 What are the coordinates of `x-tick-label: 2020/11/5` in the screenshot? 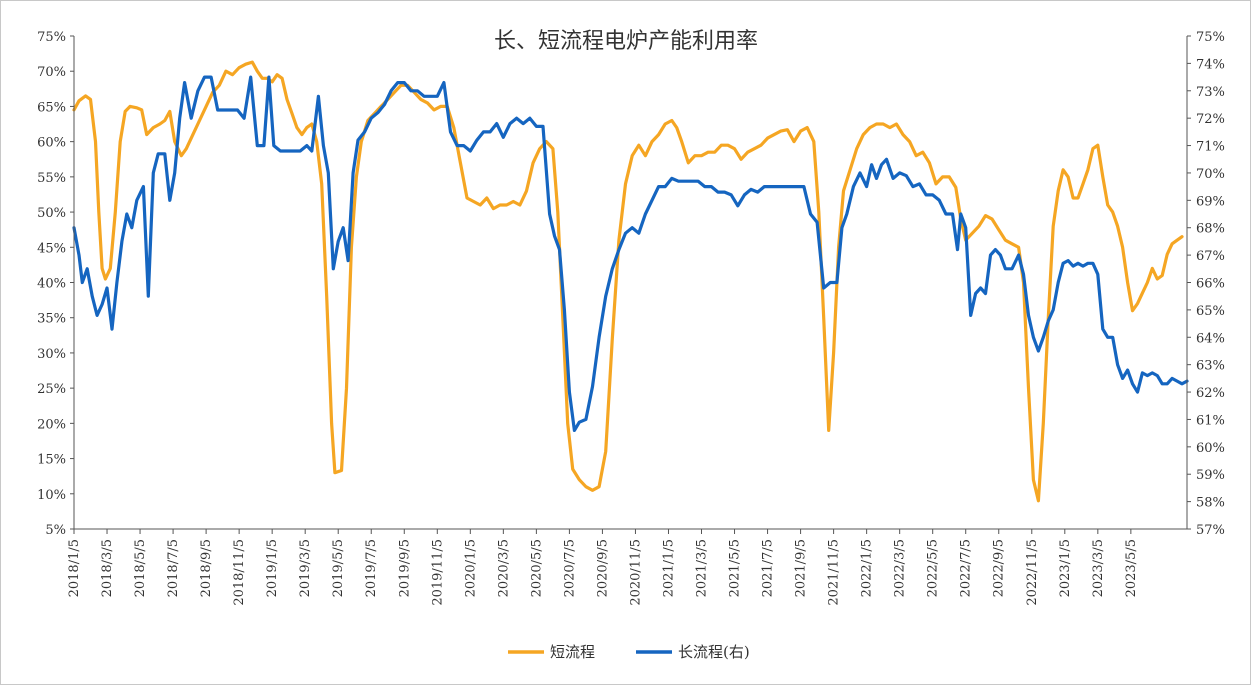 It's located at (635, 572).